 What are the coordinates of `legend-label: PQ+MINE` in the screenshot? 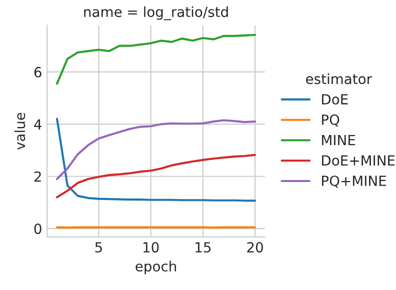 It's located at (354, 182).